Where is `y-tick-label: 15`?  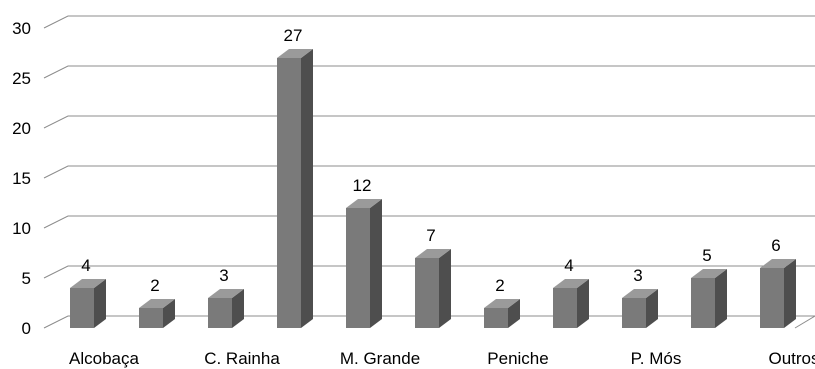 y-tick-label: 15 is located at coordinates (21, 178).